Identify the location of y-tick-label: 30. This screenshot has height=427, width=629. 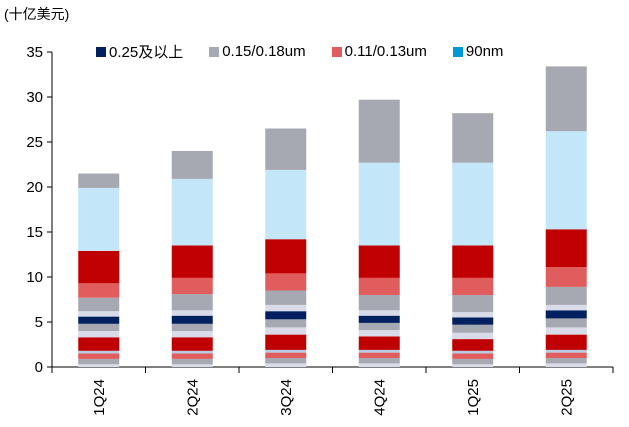
(34, 97).